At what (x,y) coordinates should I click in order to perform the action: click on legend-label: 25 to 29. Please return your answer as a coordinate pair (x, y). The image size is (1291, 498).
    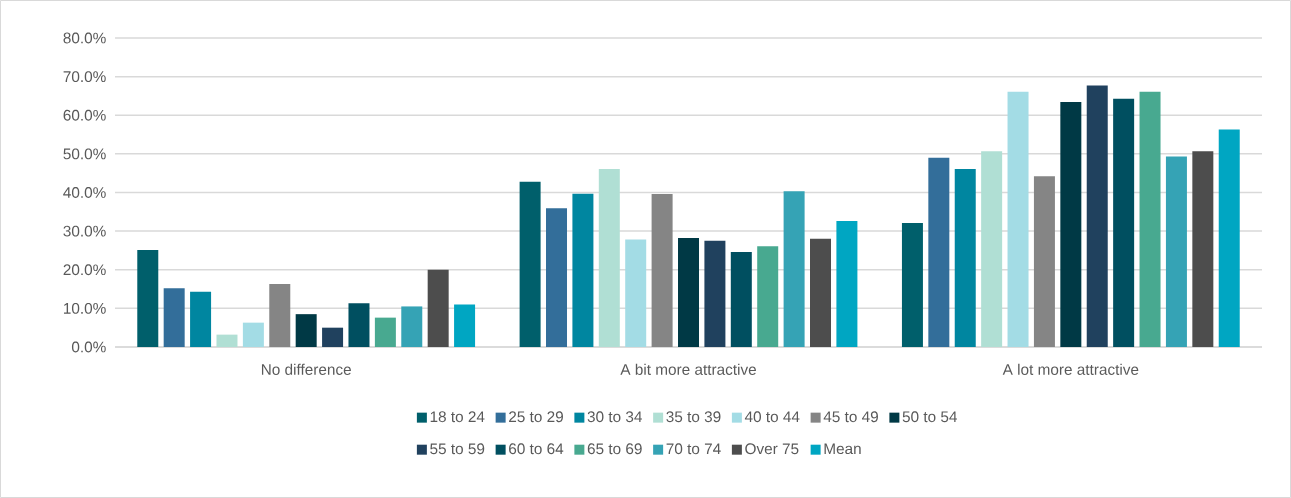
    Looking at the image, I should click on (536, 417).